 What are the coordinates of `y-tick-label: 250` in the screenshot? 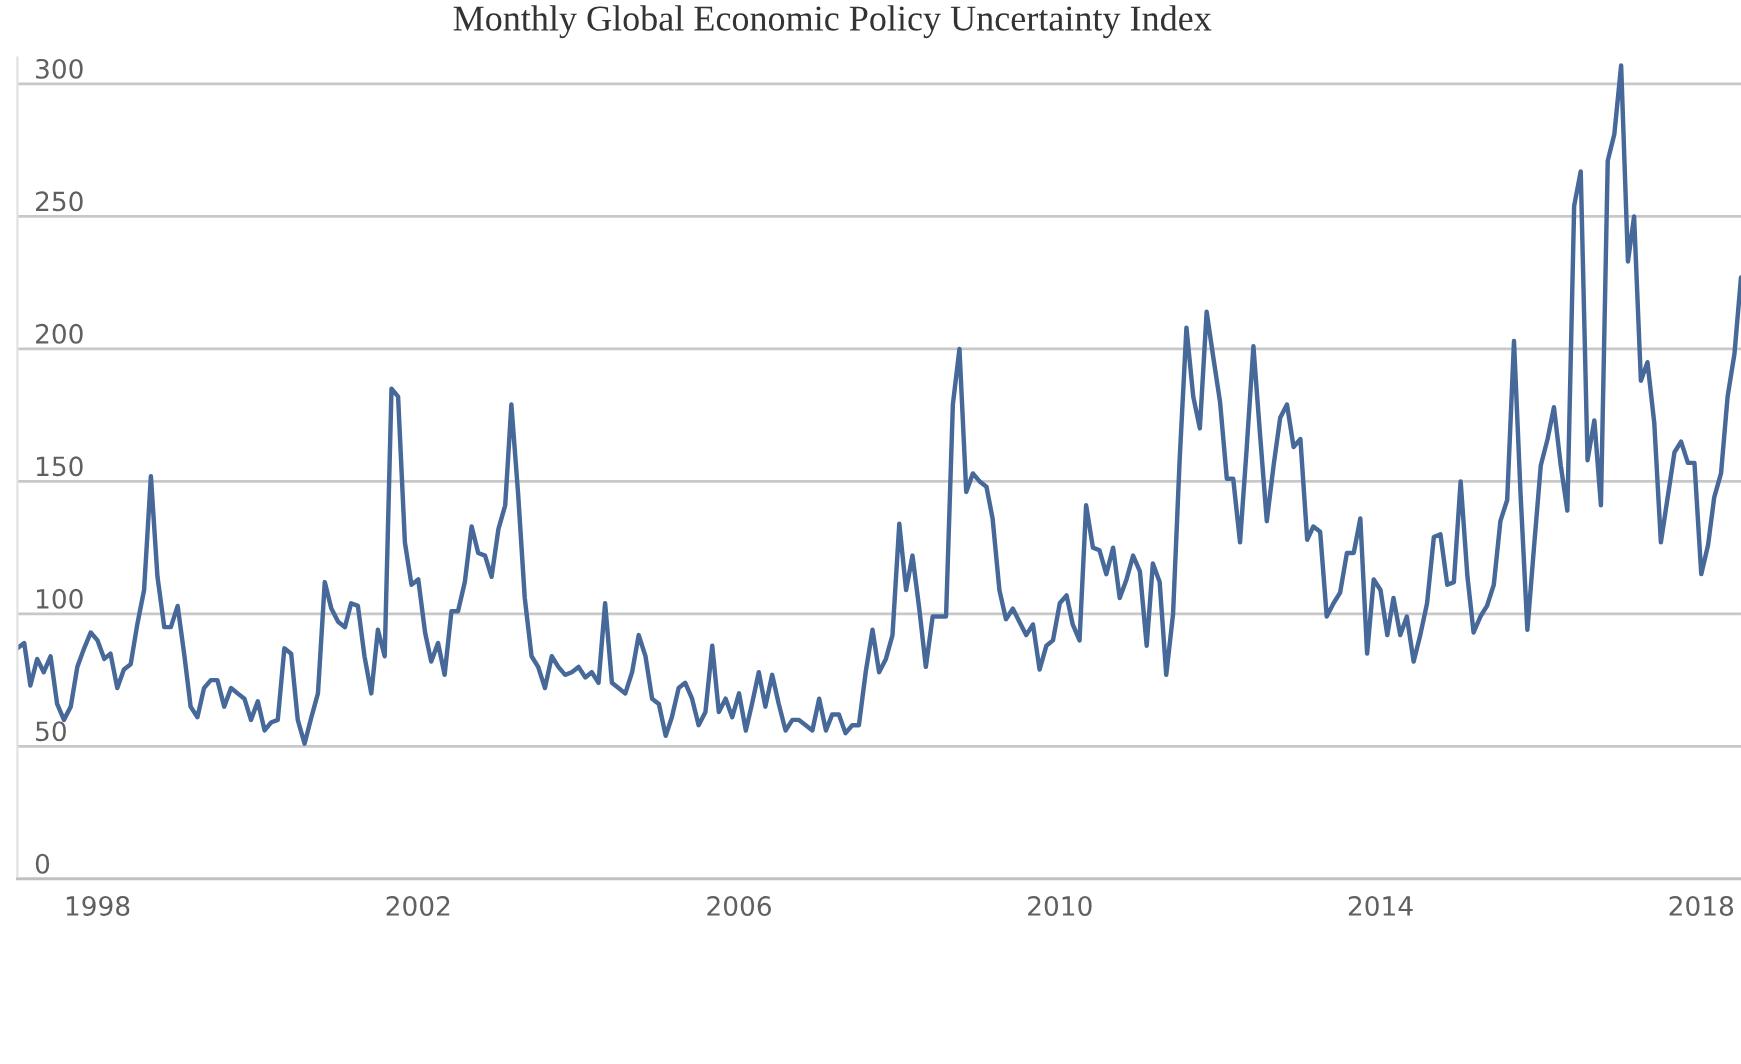 It's located at (59, 201).